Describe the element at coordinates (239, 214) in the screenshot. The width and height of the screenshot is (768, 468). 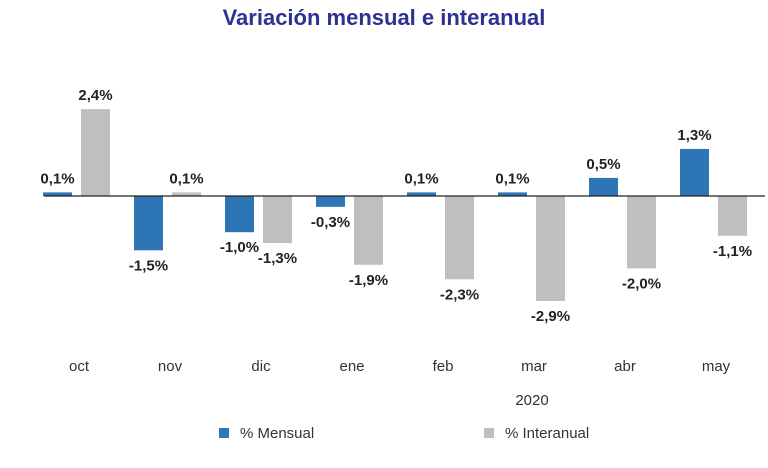
I see `bar-mensual-dic` at that location.